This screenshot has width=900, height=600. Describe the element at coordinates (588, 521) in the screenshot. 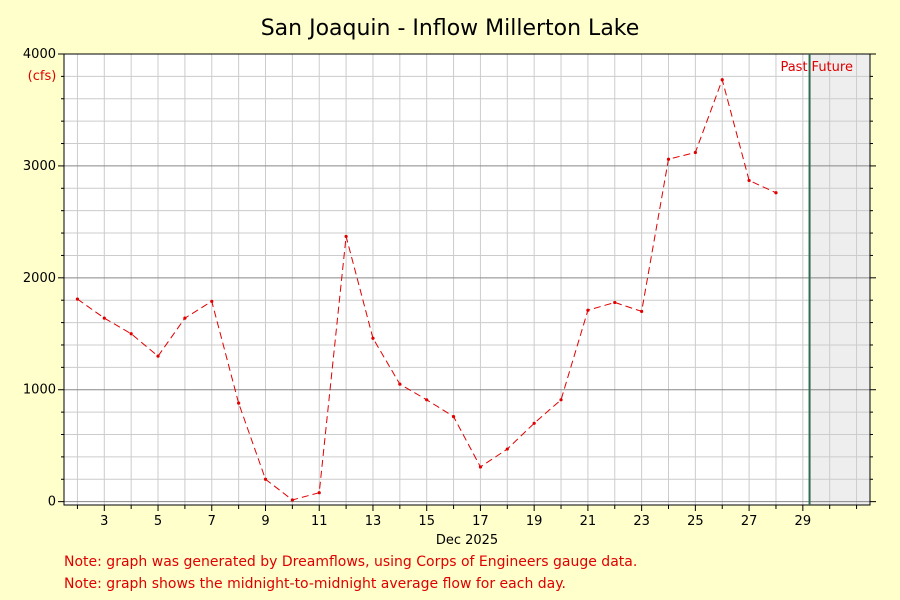

I see `x-tick-label: 21` at that location.